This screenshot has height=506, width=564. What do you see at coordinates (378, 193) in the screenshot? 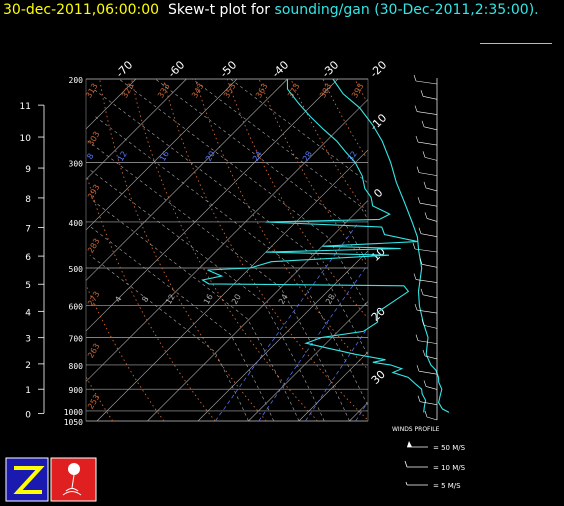
I see `temperature-right-label: 0` at bounding box center [378, 193].